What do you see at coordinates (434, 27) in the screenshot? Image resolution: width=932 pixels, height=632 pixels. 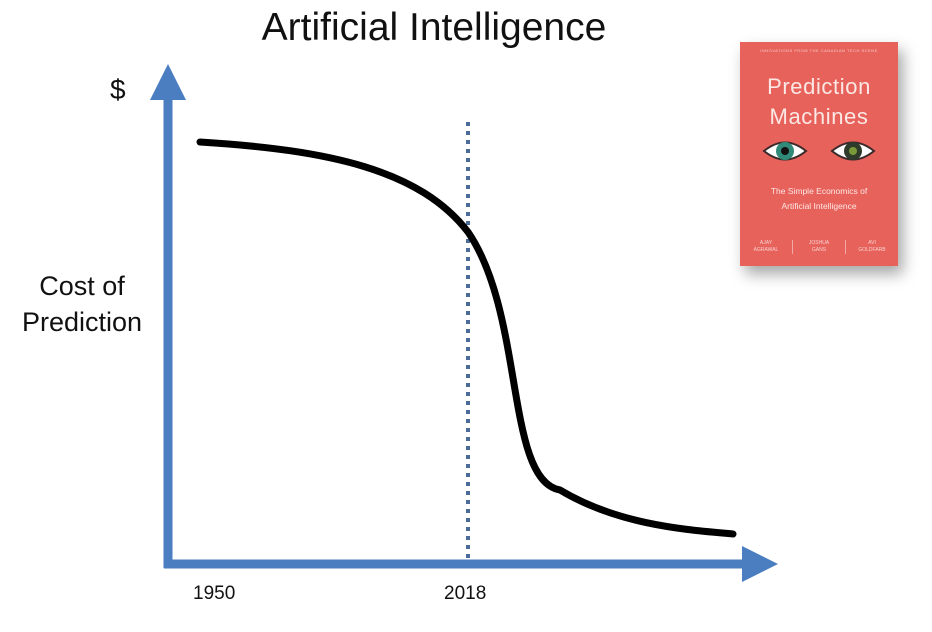 I see `slide-title: Artificial Intelligence` at bounding box center [434, 27].